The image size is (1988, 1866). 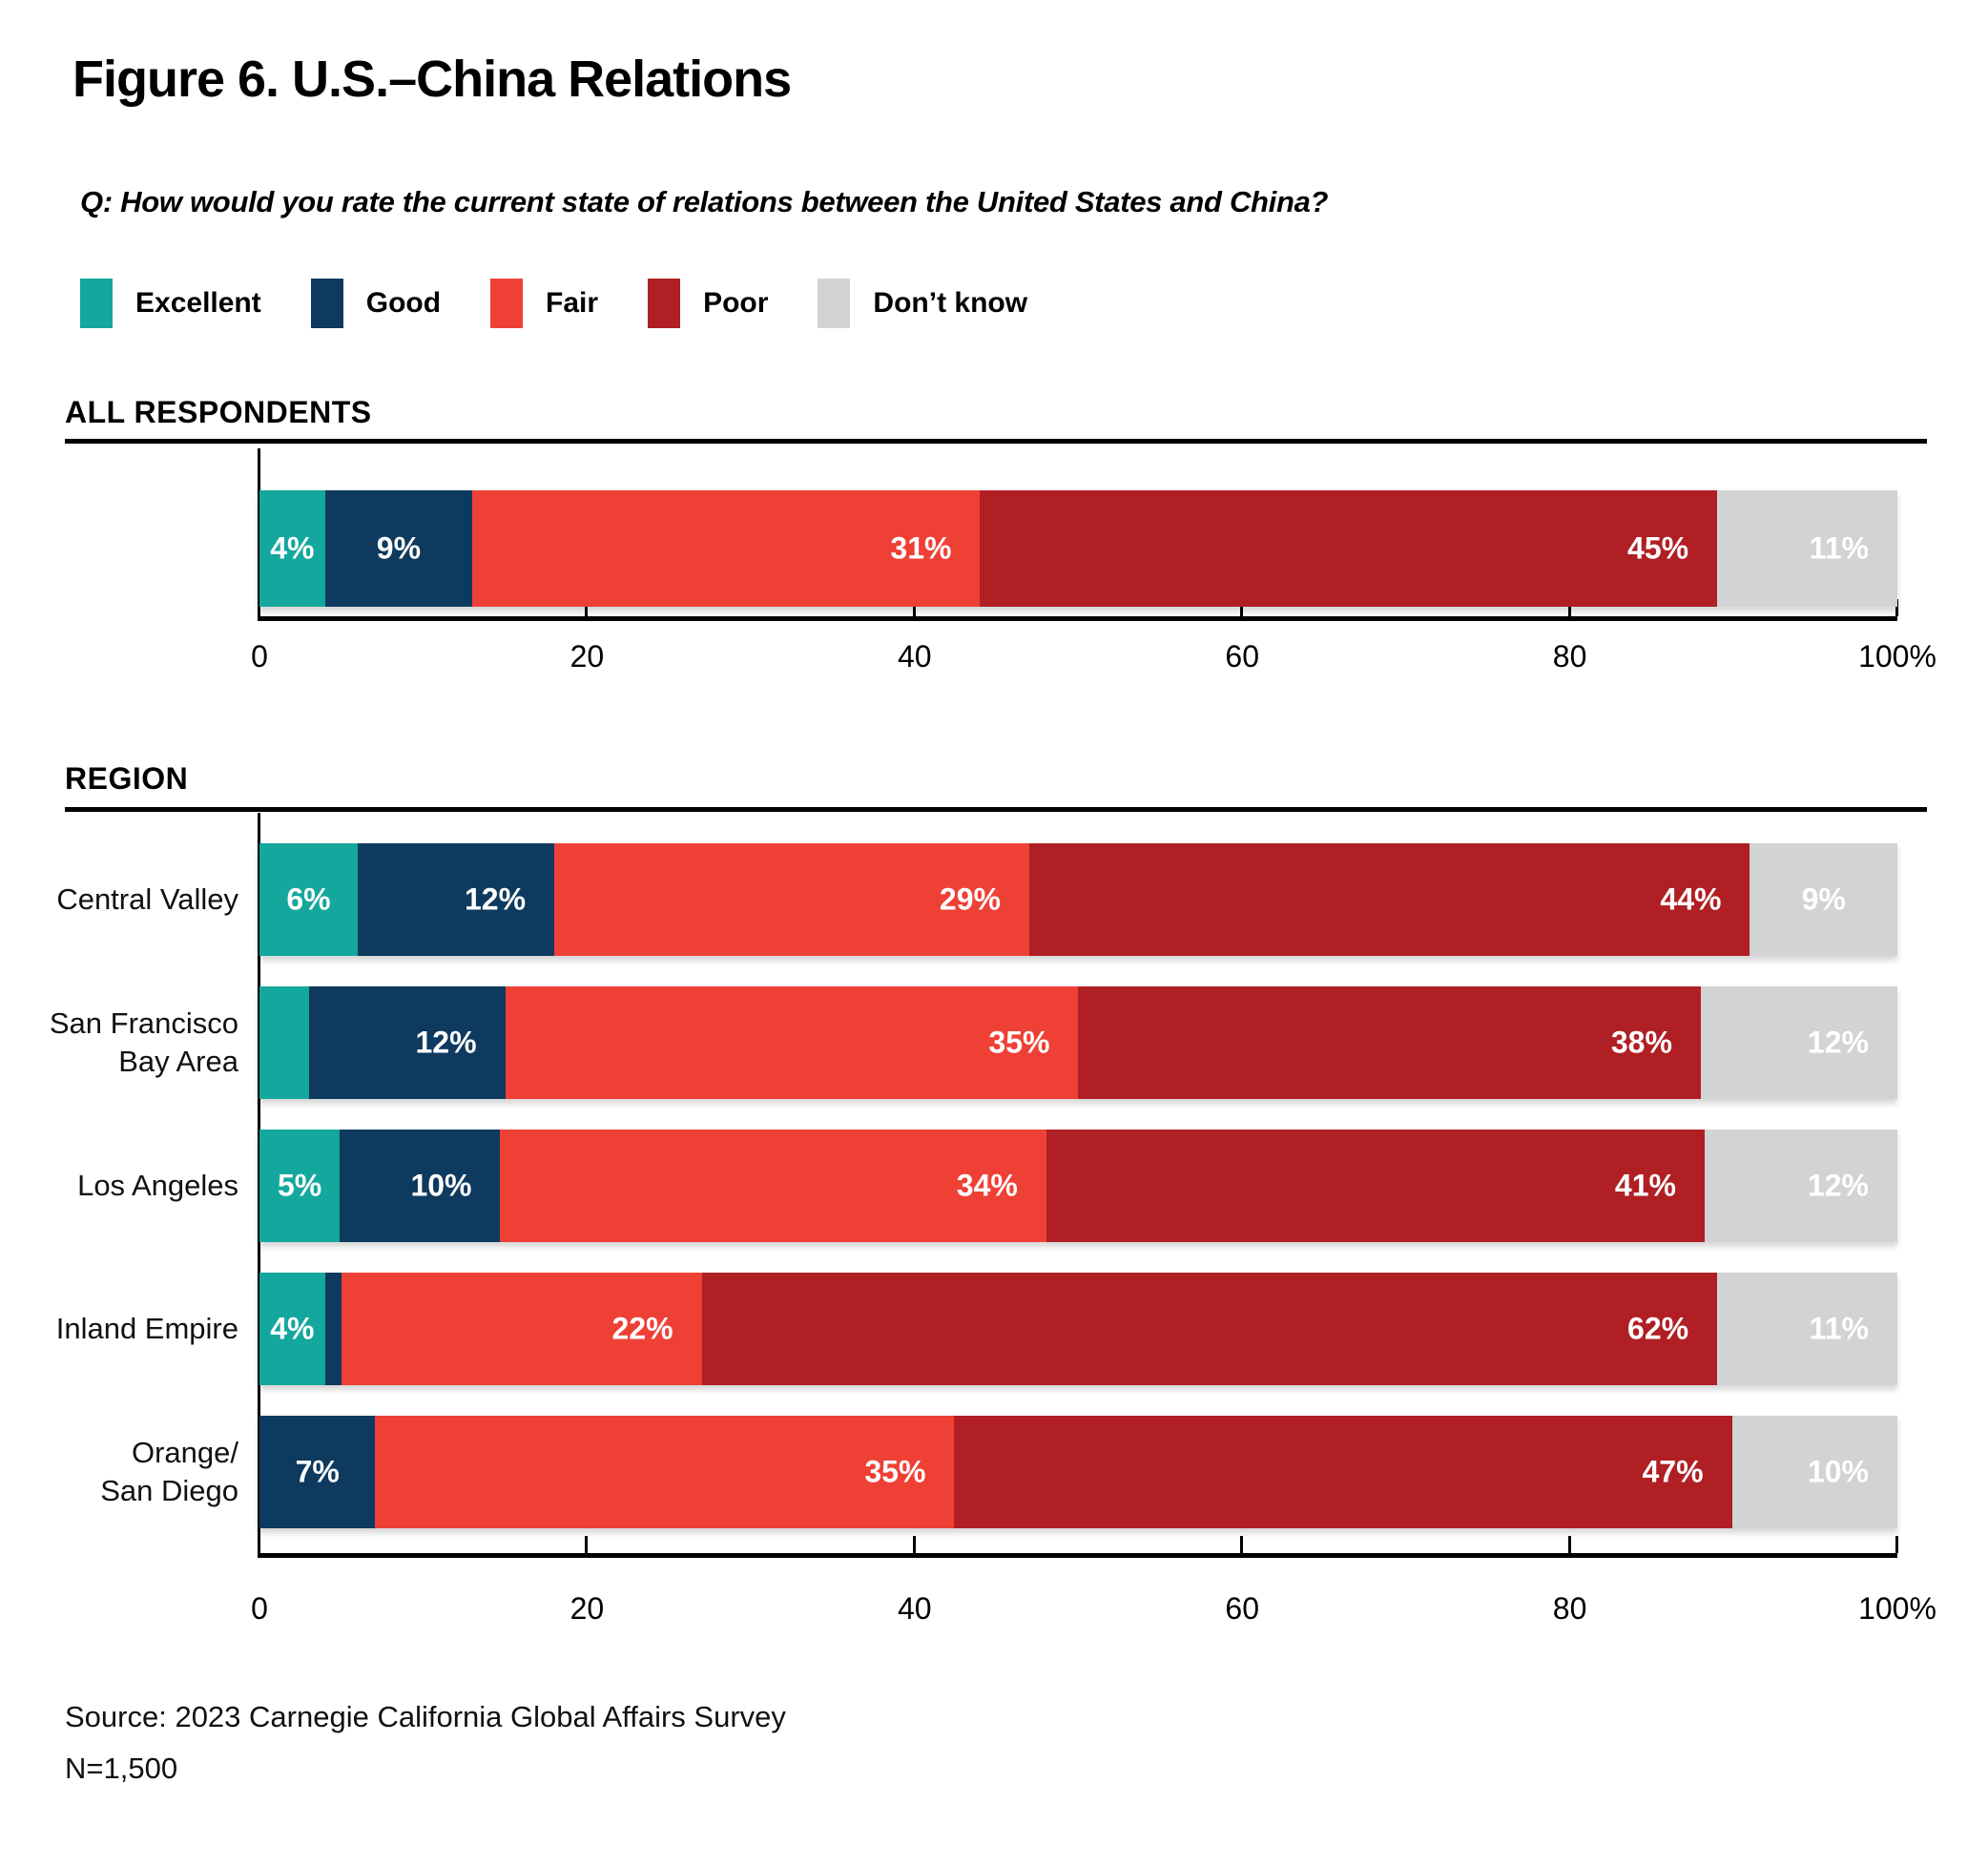 I want to click on category-label: Los Angeles, so click(x=129, y=1186).